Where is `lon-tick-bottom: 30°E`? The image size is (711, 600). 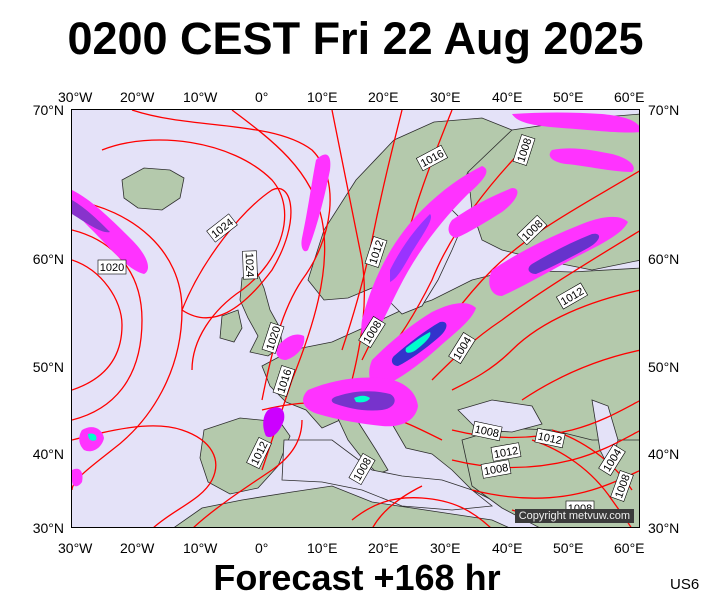 lon-tick-bottom: 30°E is located at coordinates (445, 548).